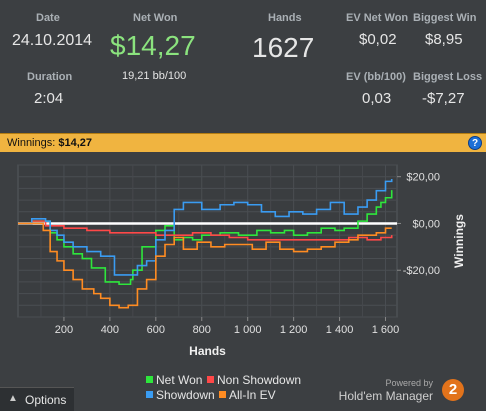 Image resolution: width=486 pixels, height=411 pixels. I want to click on net-won-bb-value: 19,21 bb/100, so click(154, 76).